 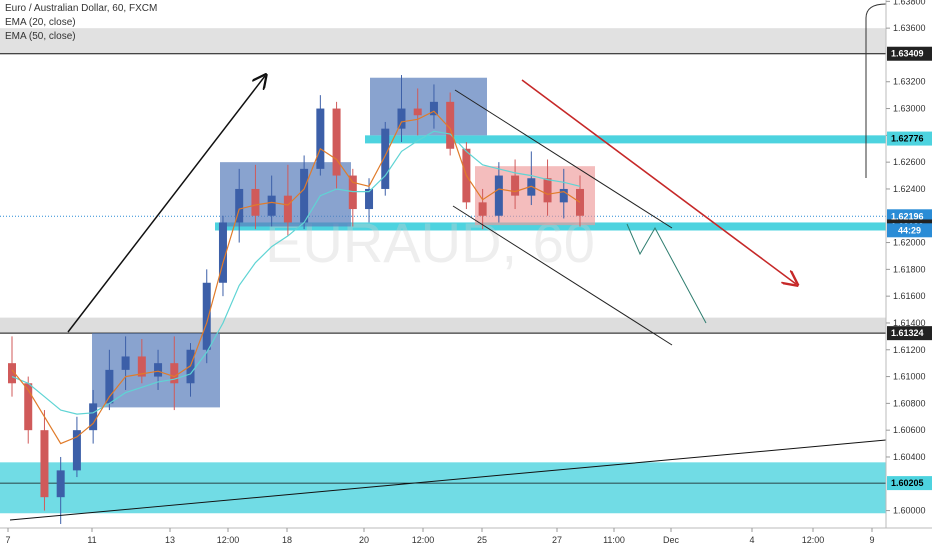 What do you see at coordinates (876, 90) in the screenshot?
I see `measure-bracket` at bounding box center [876, 90].